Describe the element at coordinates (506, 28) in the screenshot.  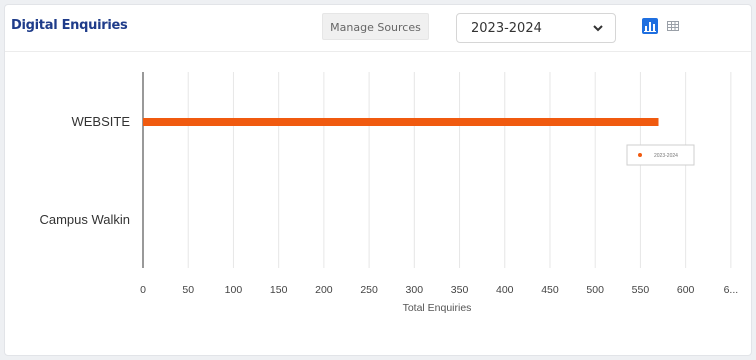
I see `year-select-value: 2023-2024` at that location.